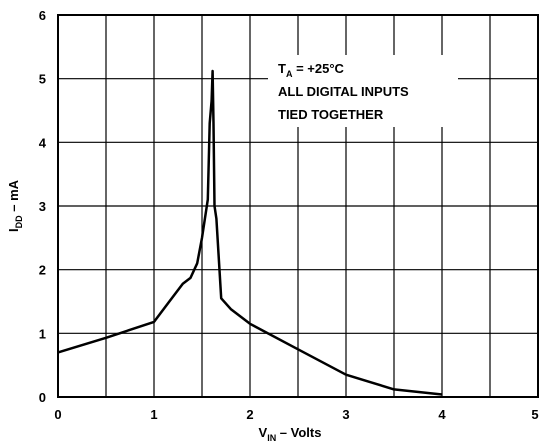  I want to click on y-tick-label: 4, so click(43, 142).